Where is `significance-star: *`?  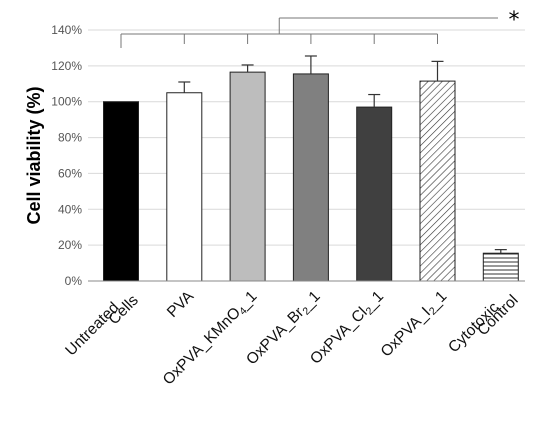 significance-star: * is located at coordinates (514, 20).